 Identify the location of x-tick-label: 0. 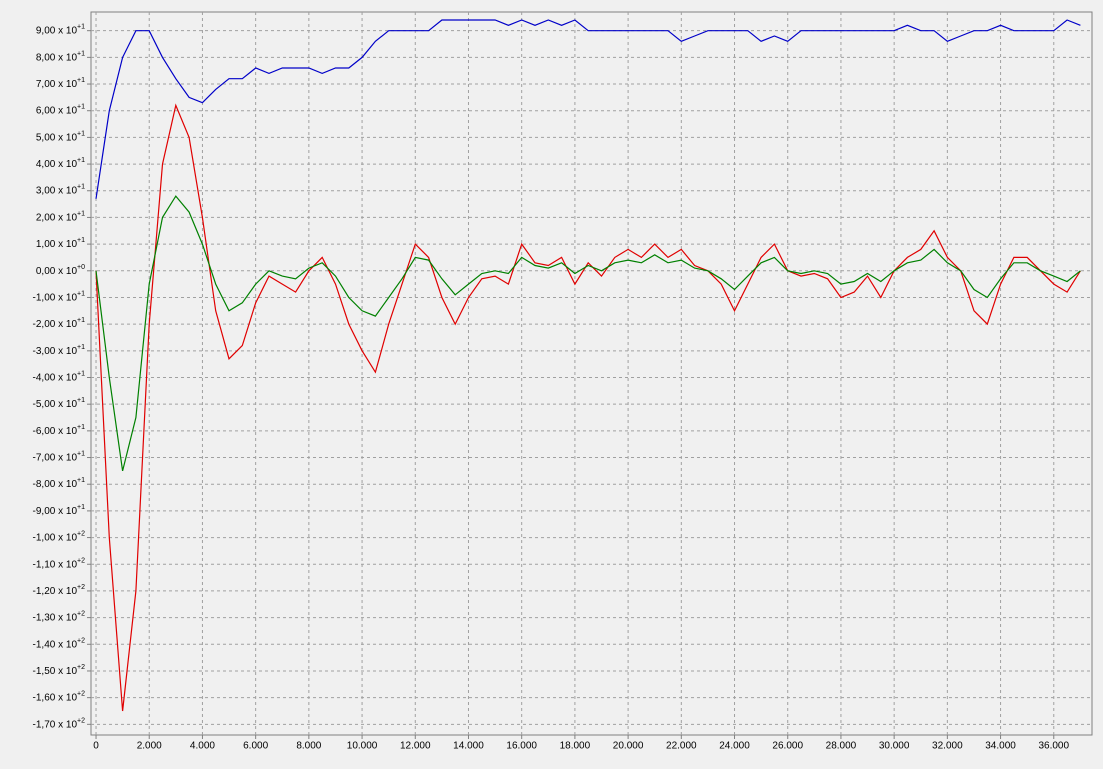
(96, 746).